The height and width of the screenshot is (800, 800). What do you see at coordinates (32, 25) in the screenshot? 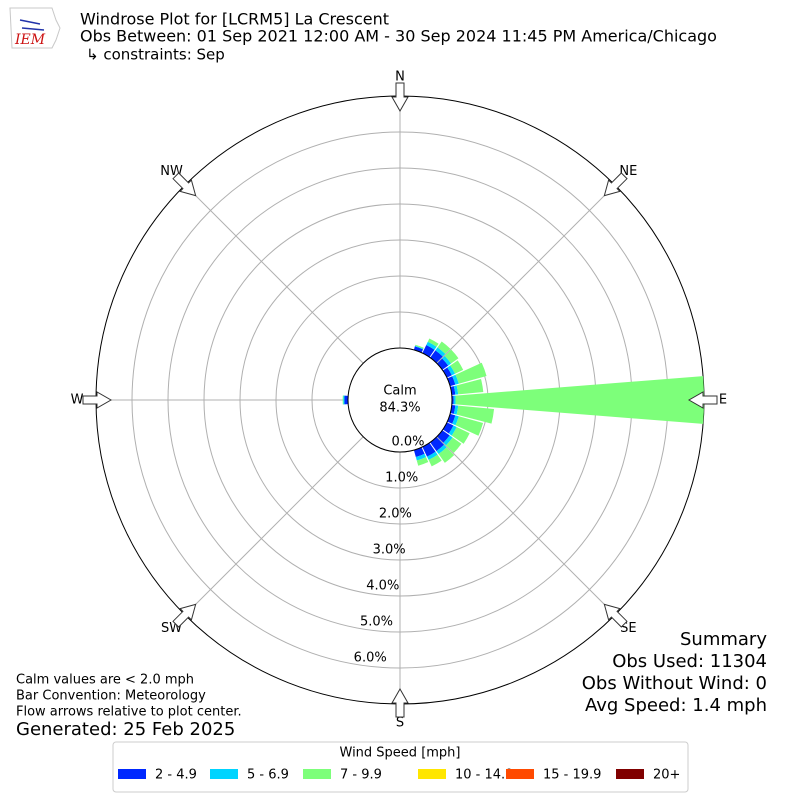
I see `logo-lines` at bounding box center [32, 25].